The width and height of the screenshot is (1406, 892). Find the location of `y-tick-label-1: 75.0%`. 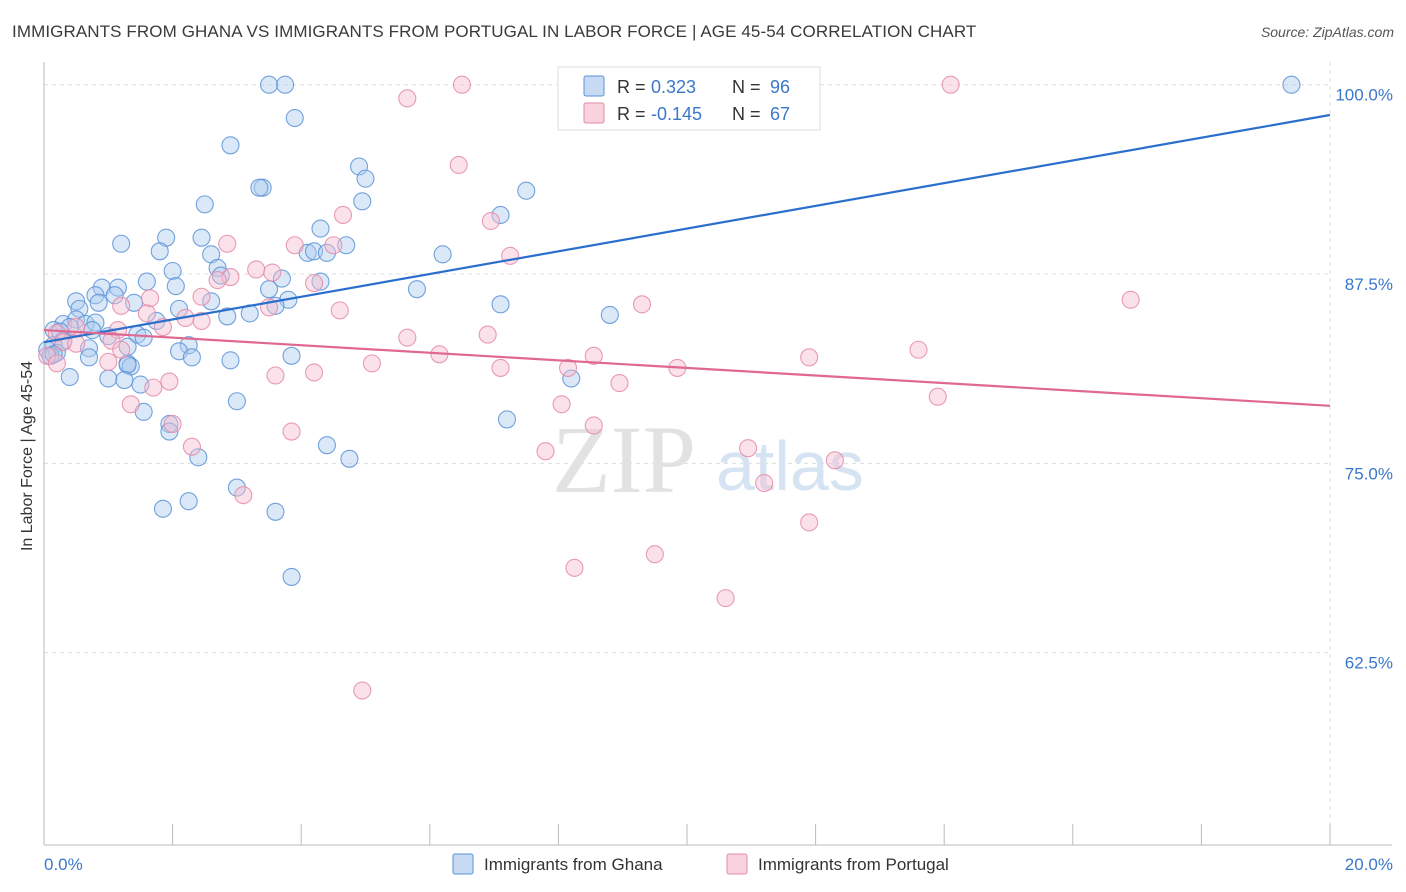

y-tick-label-1: 75.0% is located at coordinates (1369, 473).